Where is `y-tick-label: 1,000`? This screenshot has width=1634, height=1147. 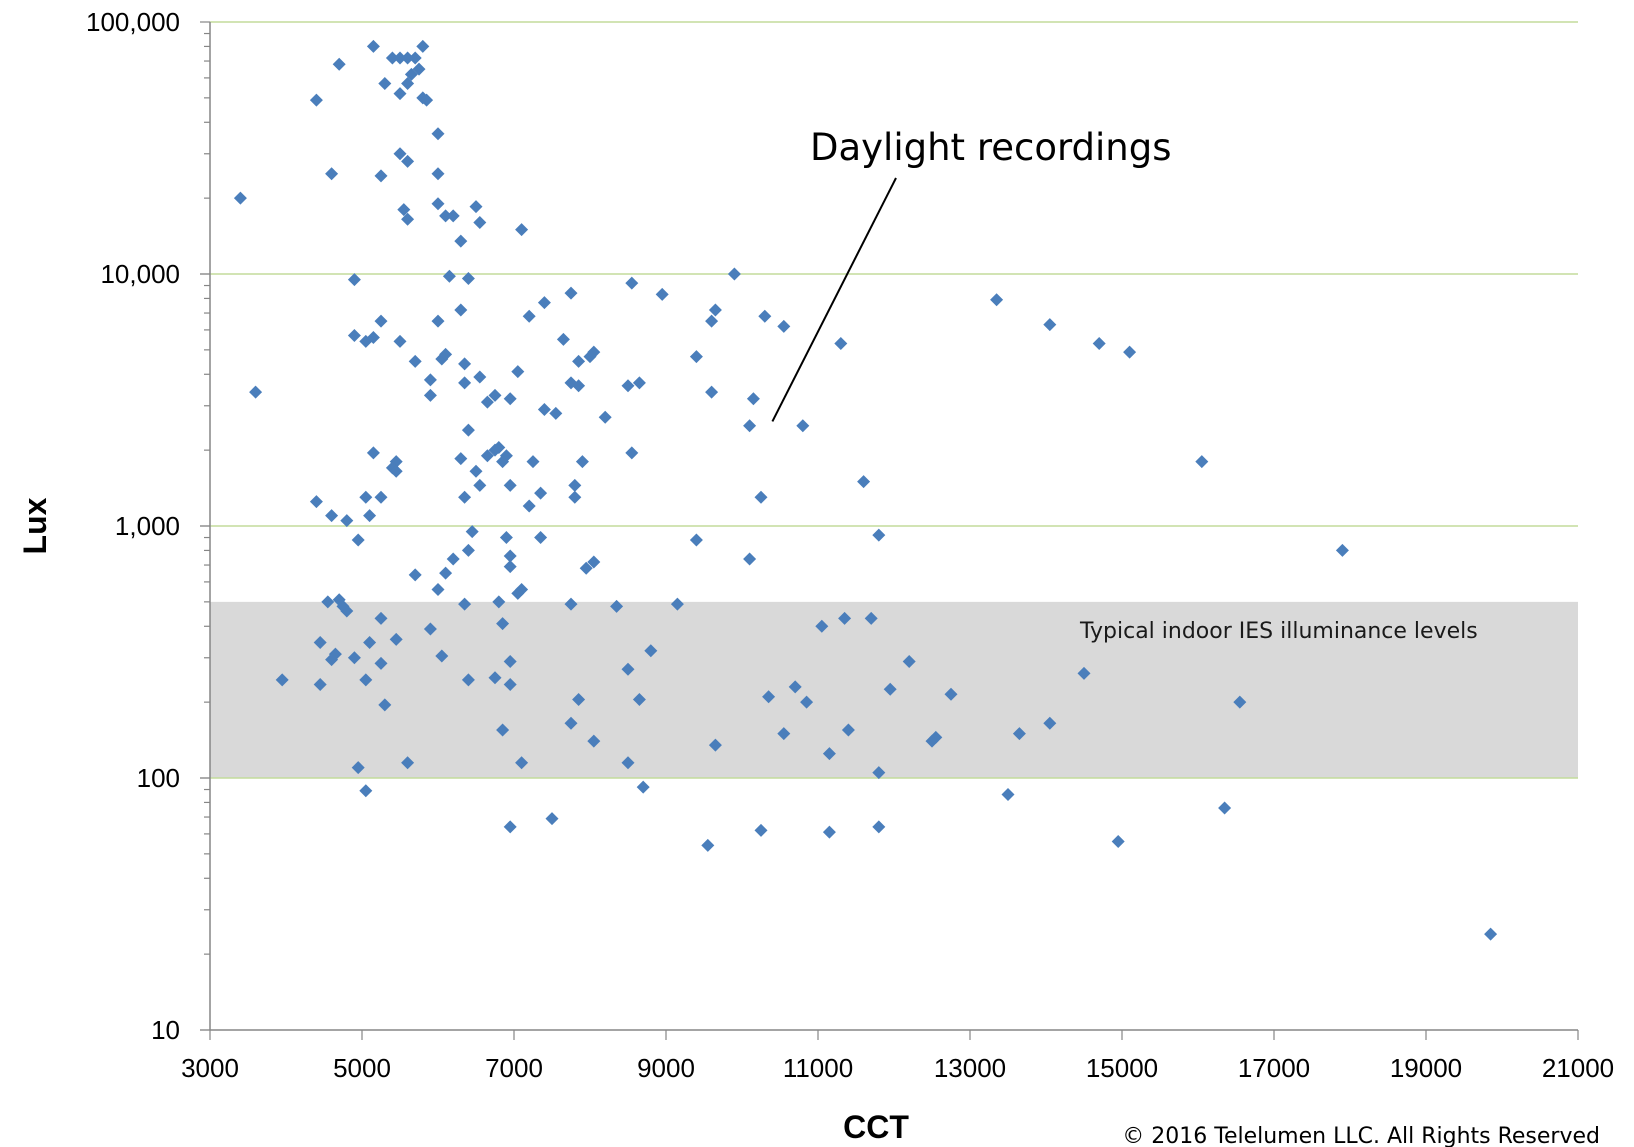
y-tick-label: 1,000 is located at coordinates (147, 526).